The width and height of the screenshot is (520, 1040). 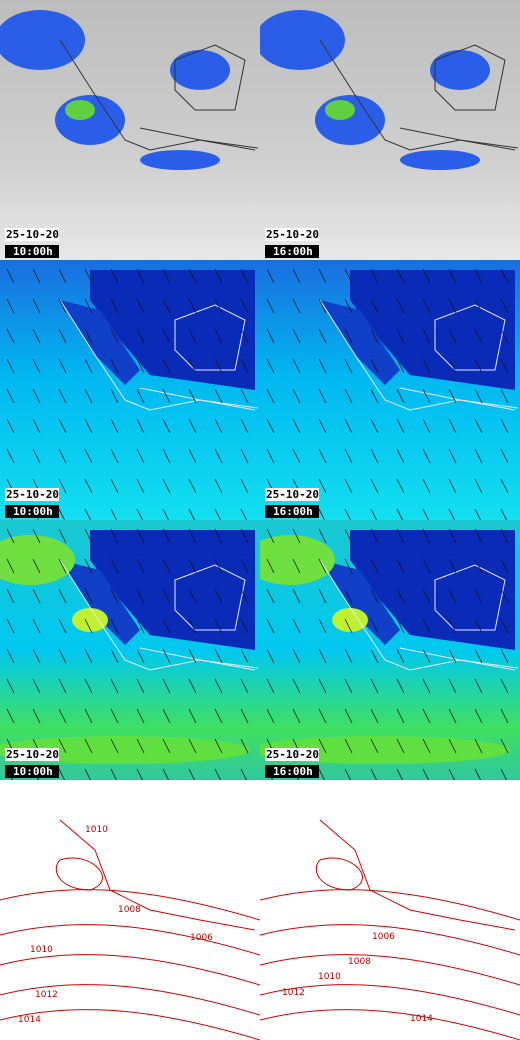 What do you see at coordinates (46, 995) in the screenshot?
I see `isobar-label: 1012` at bounding box center [46, 995].